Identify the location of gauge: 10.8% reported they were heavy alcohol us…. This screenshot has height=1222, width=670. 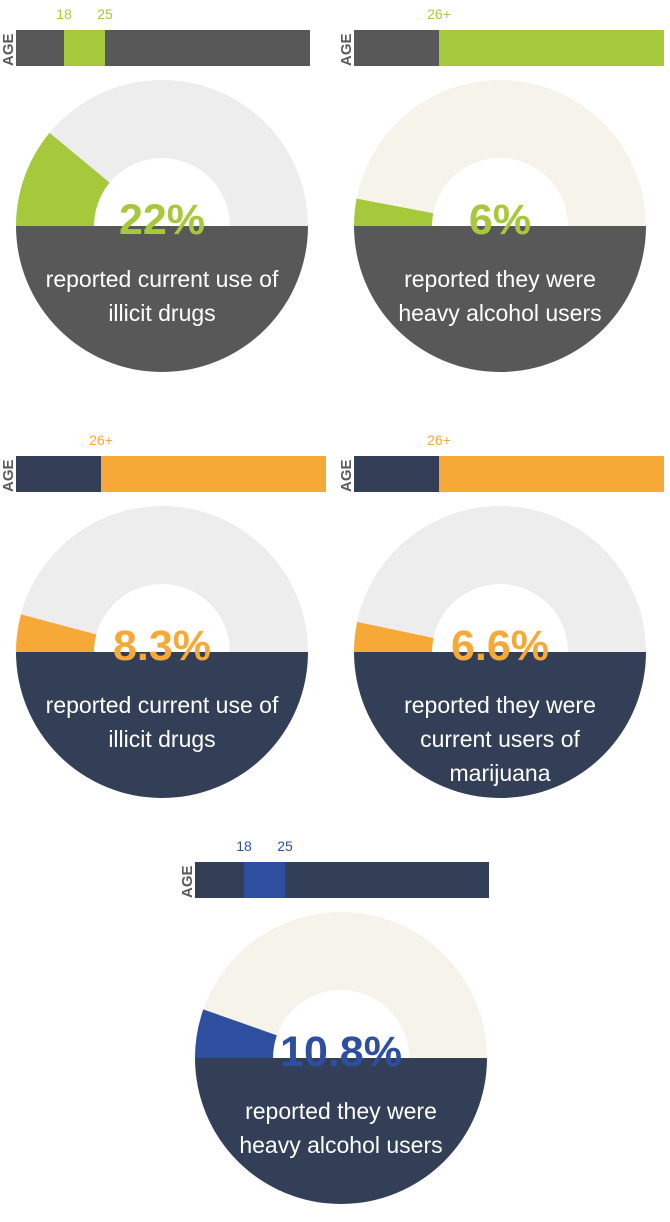
(341, 1058).